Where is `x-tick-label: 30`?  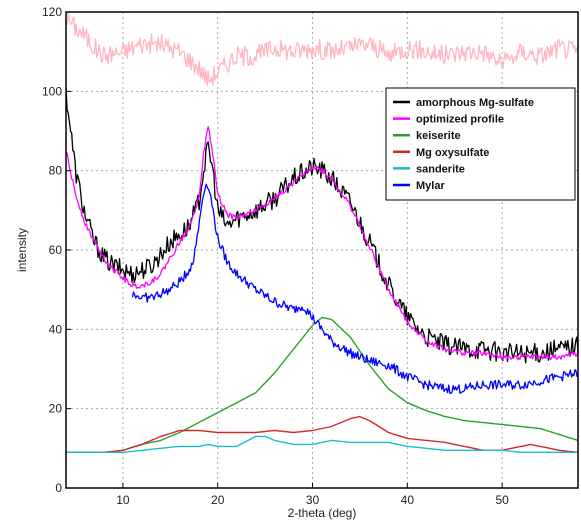 x-tick-label: 30 is located at coordinates (313, 500).